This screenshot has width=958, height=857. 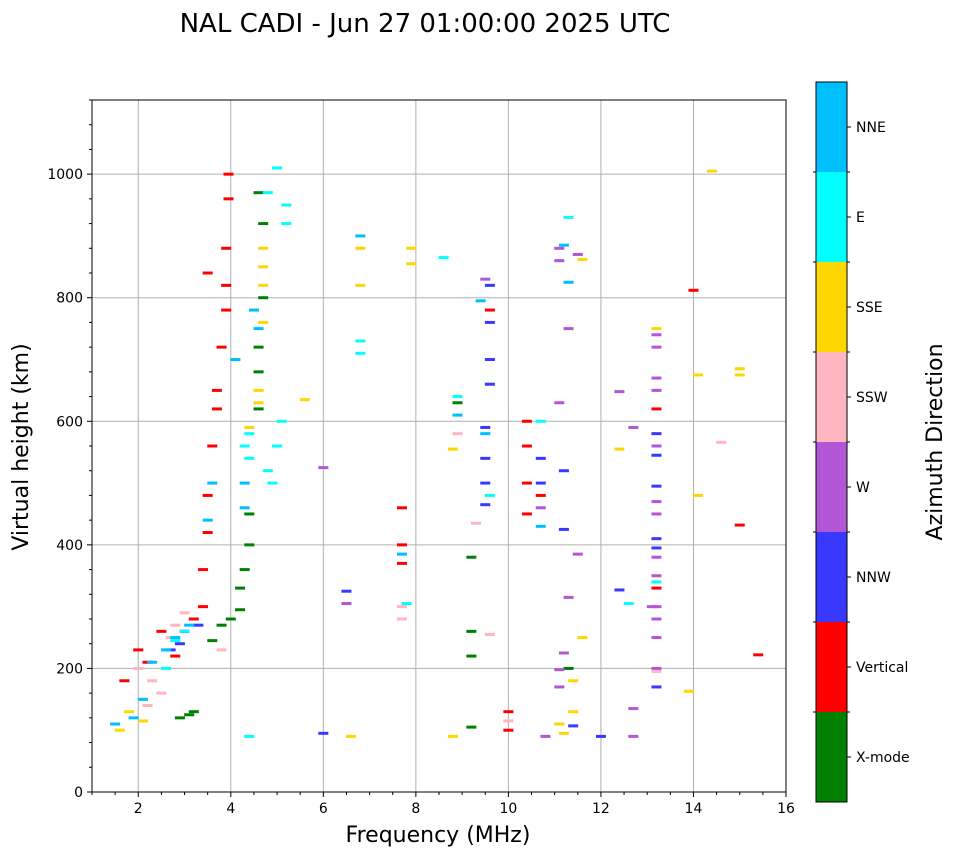 What do you see at coordinates (78, 793) in the screenshot?
I see `y-tick-label: 0` at bounding box center [78, 793].